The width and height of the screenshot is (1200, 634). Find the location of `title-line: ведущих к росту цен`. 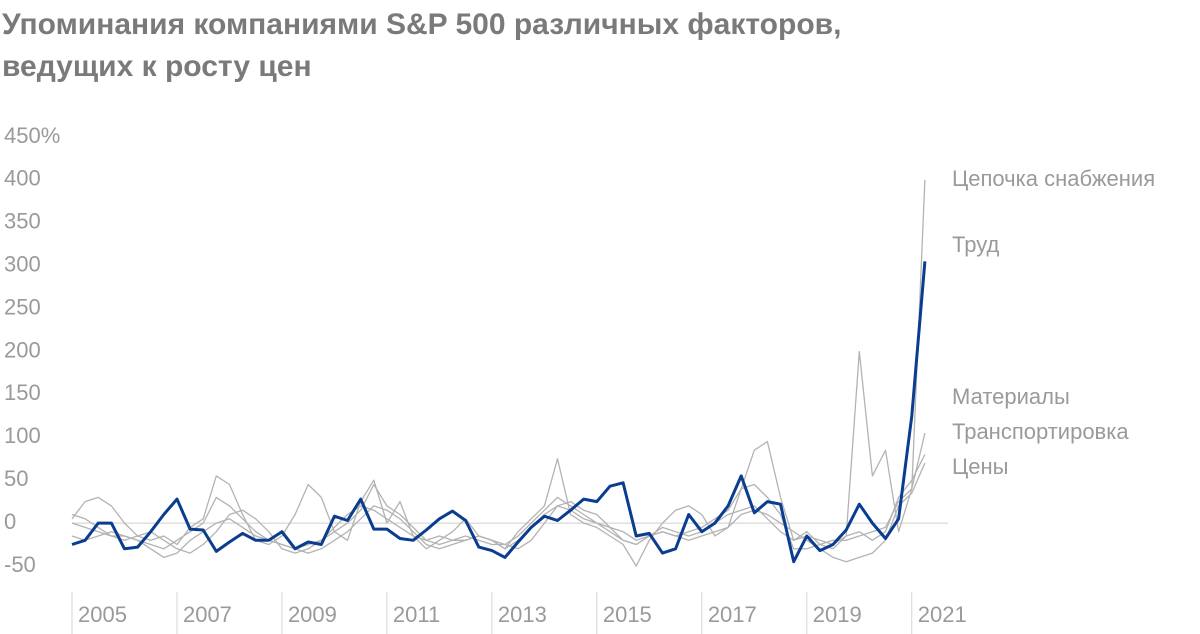

title-line: ведущих к росту цен is located at coordinates (157, 66).